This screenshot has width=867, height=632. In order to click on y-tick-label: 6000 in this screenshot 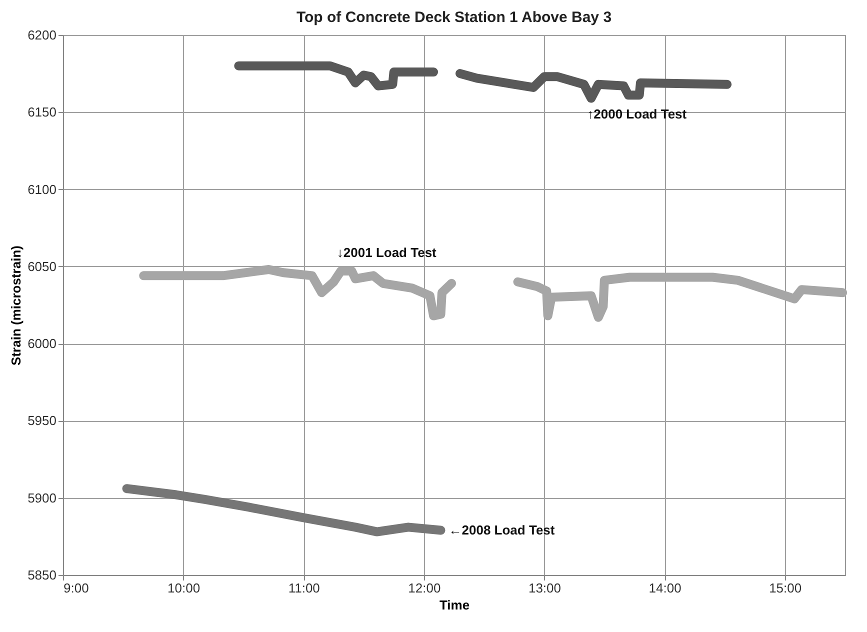, I will do `click(42, 344)`.